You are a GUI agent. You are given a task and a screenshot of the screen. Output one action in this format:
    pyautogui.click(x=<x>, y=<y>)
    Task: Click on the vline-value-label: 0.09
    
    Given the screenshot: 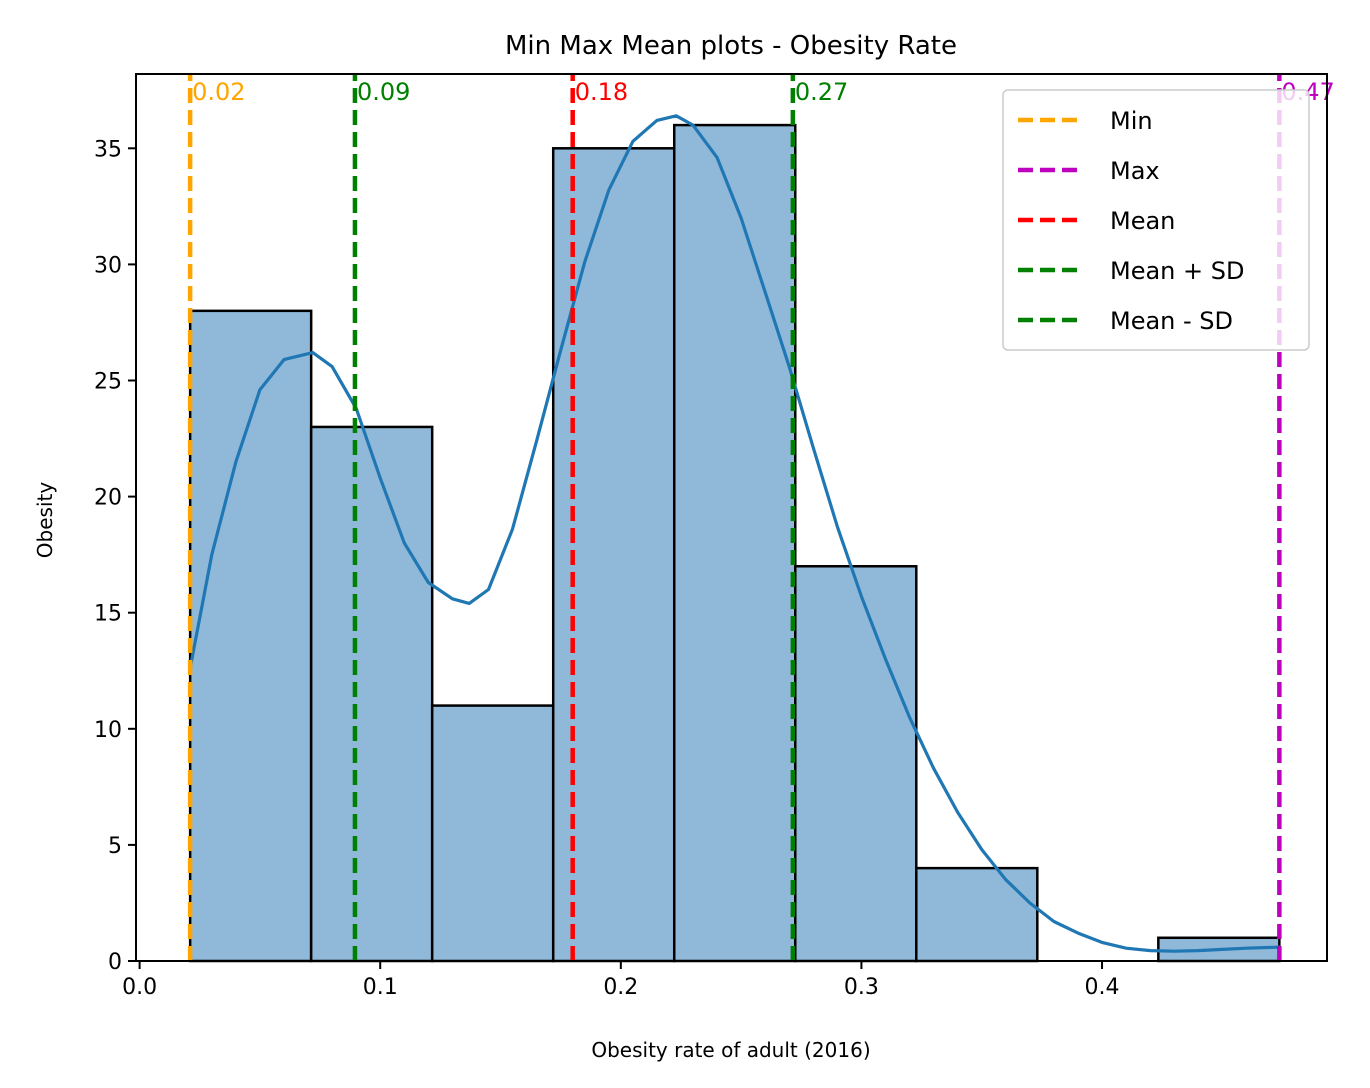 What is the action you would take?
    pyautogui.click(x=383, y=92)
    